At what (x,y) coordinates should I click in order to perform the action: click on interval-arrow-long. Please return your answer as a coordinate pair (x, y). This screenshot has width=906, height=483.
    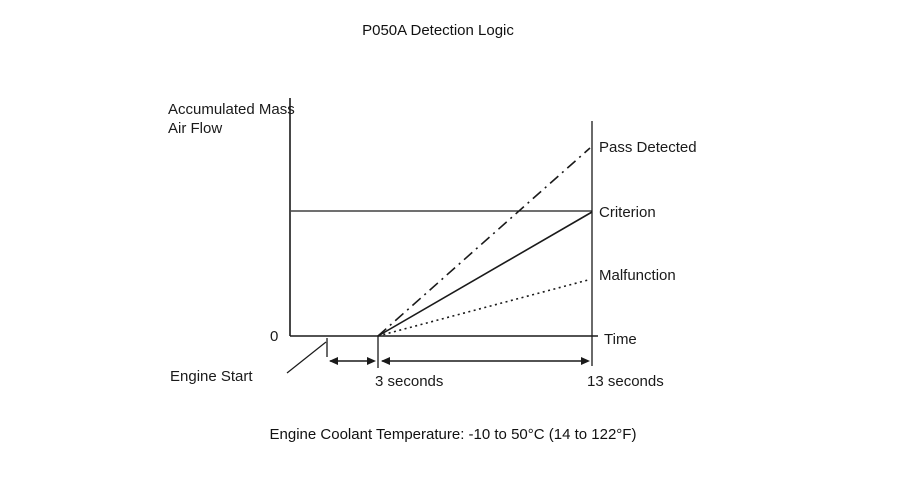
    Looking at the image, I should click on (485, 361).